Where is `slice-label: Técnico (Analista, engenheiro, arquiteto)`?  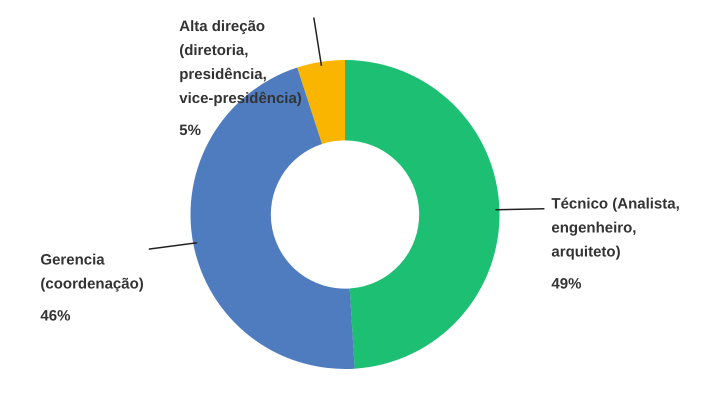
slice-label: Técnico (Analista, engenheiro, arquiteto) is located at coordinates (615, 227).